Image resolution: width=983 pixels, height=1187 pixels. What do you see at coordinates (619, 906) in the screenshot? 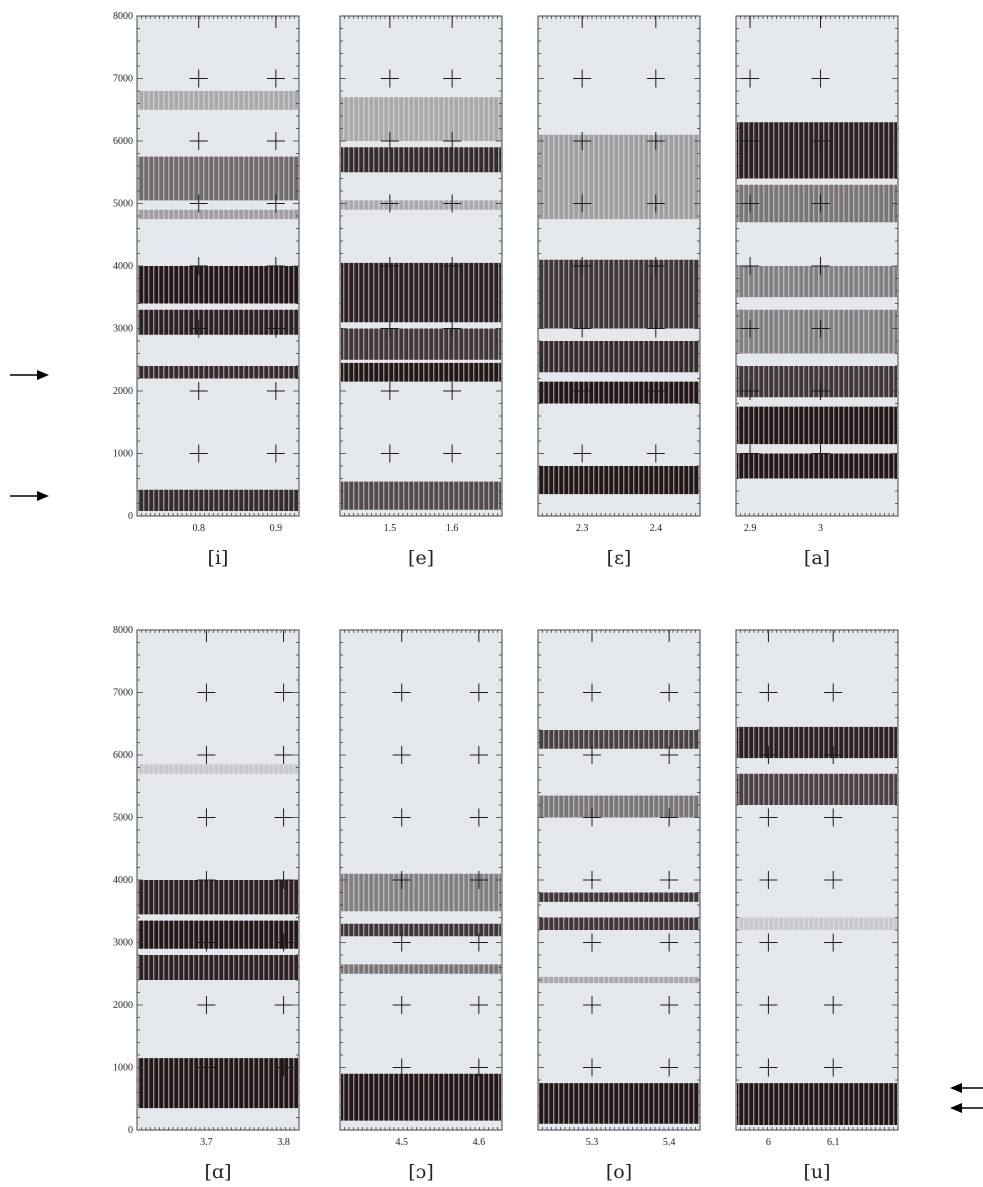
I see `spectrogram-panel: 5.3 5.4 [o]` at bounding box center [619, 906].